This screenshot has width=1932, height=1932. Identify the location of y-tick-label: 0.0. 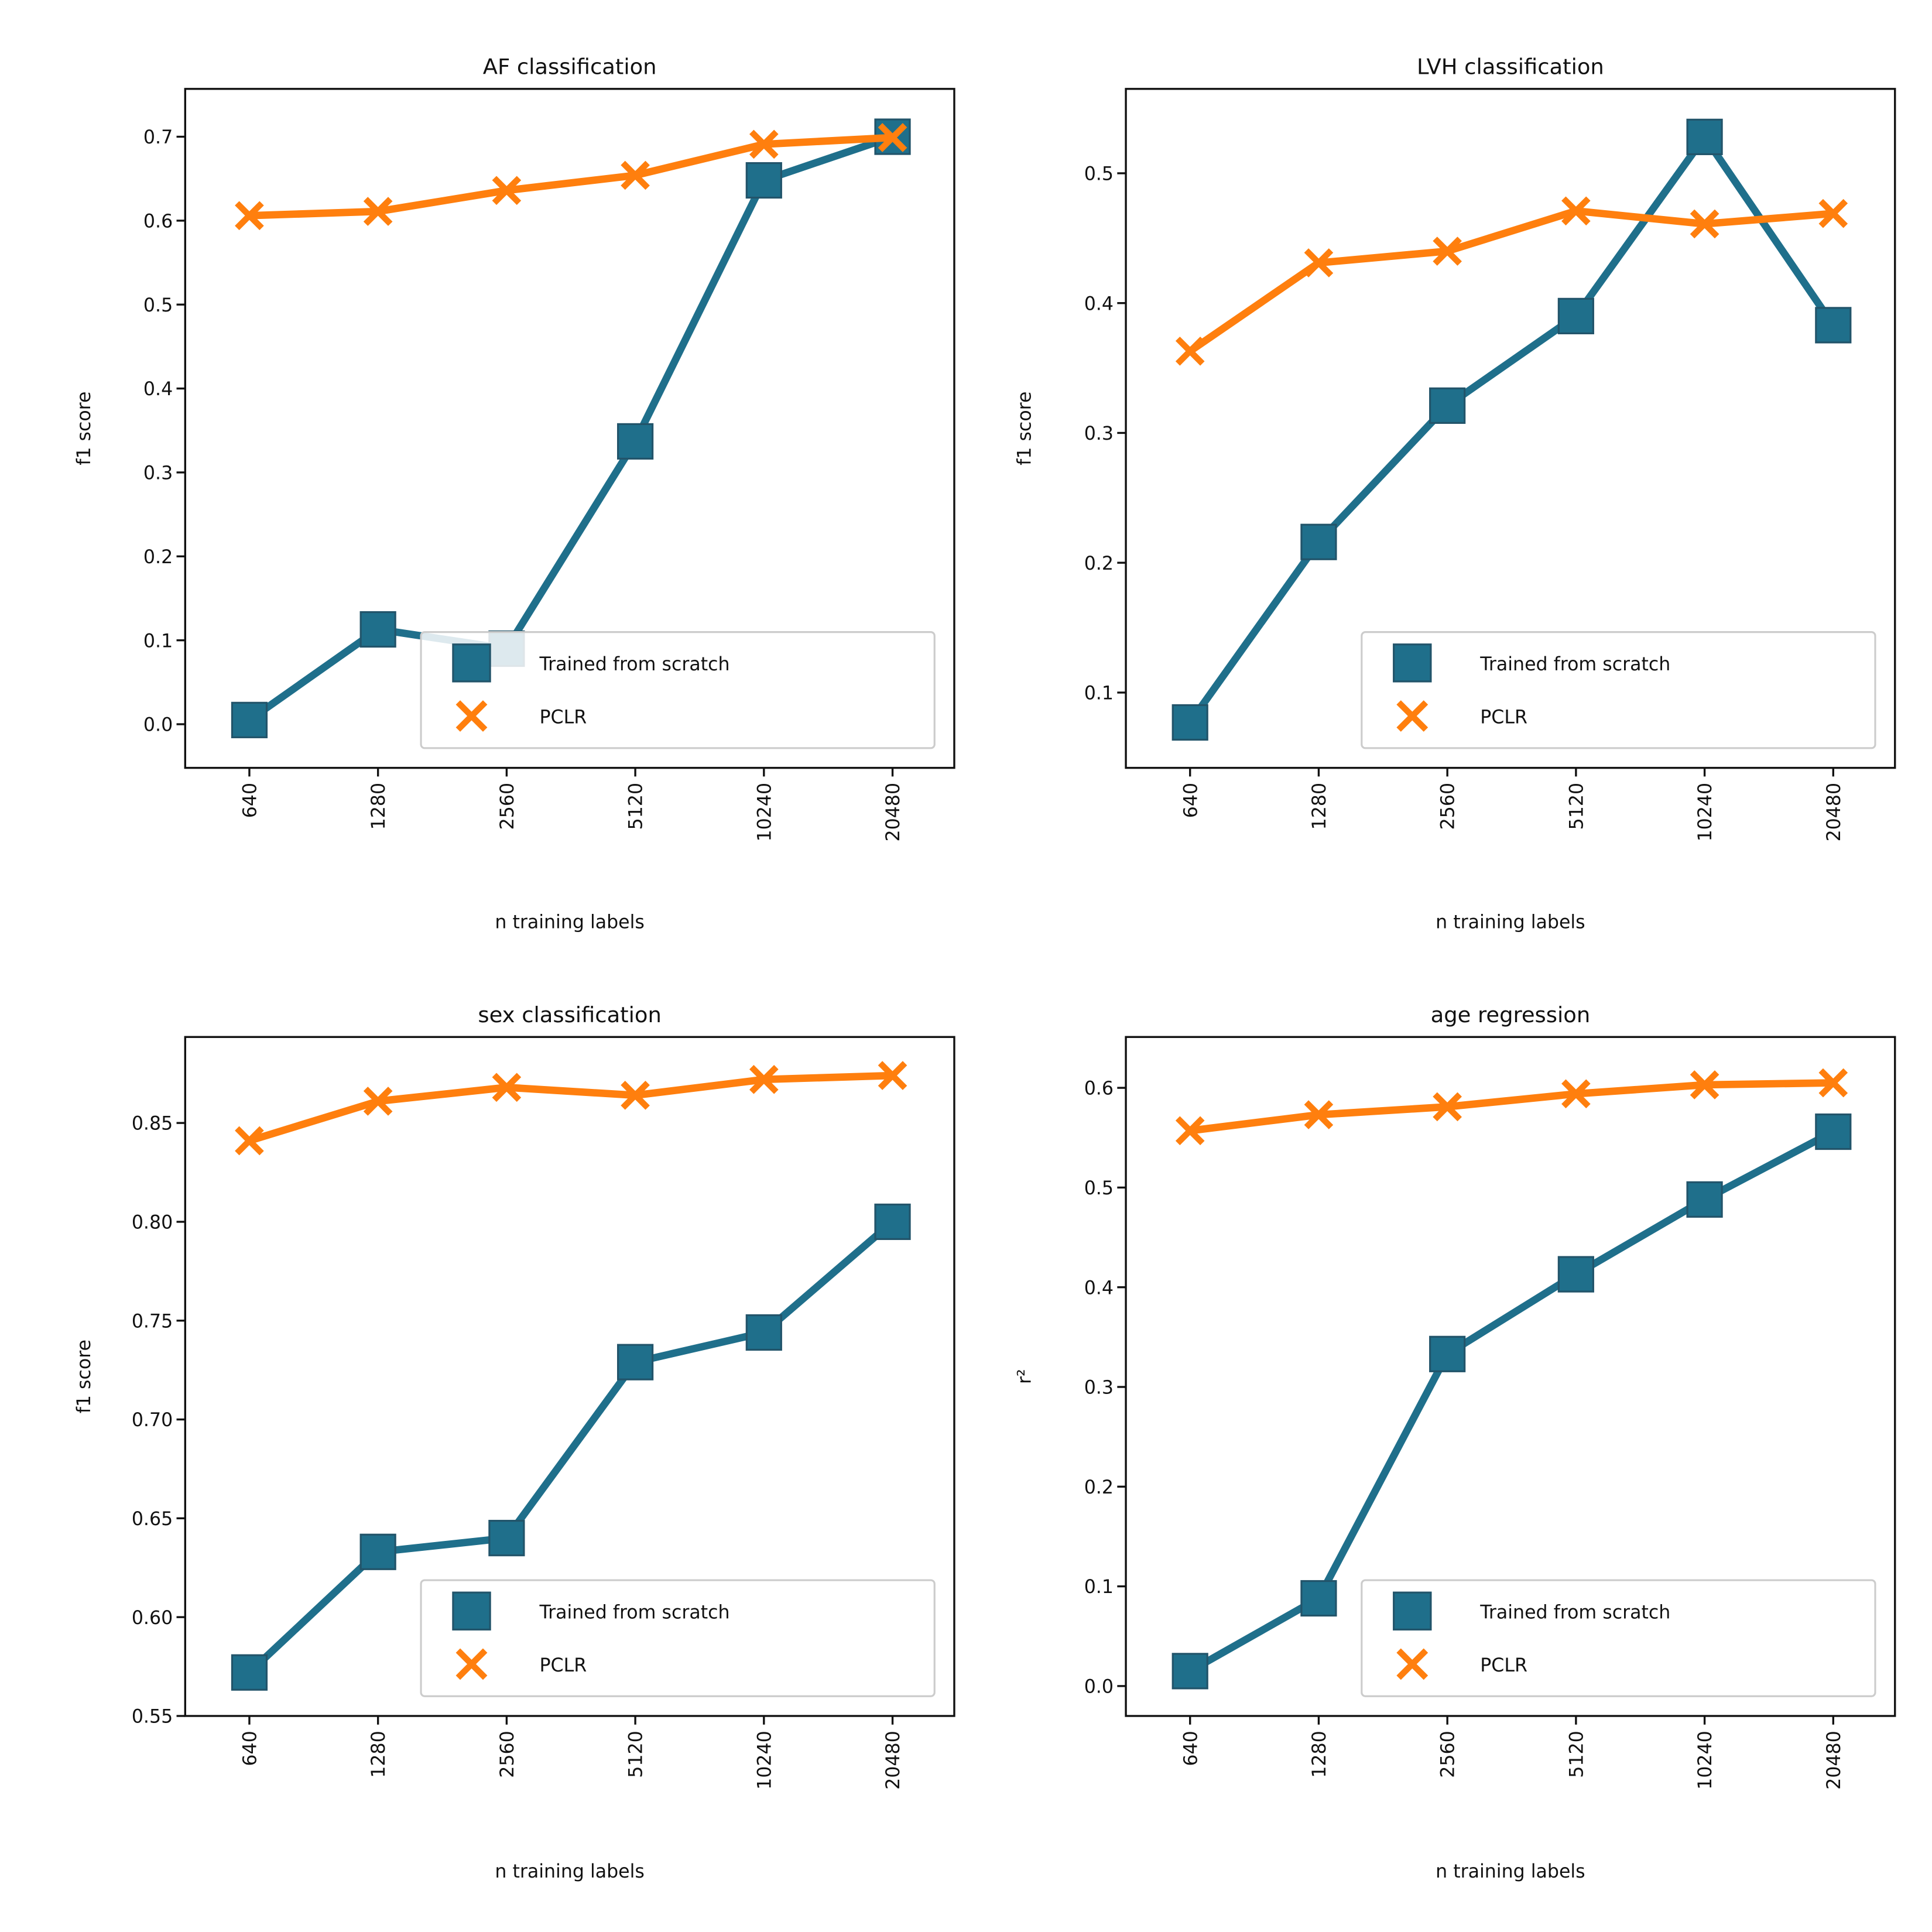
(158, 725).